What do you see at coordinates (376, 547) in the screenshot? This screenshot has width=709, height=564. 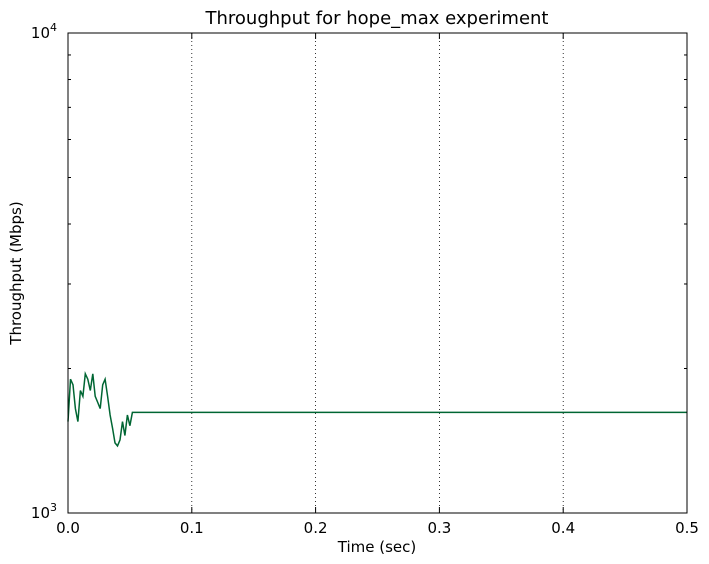 I see `x-axis-label: Time (sec)` at bounding box center [376, 547].